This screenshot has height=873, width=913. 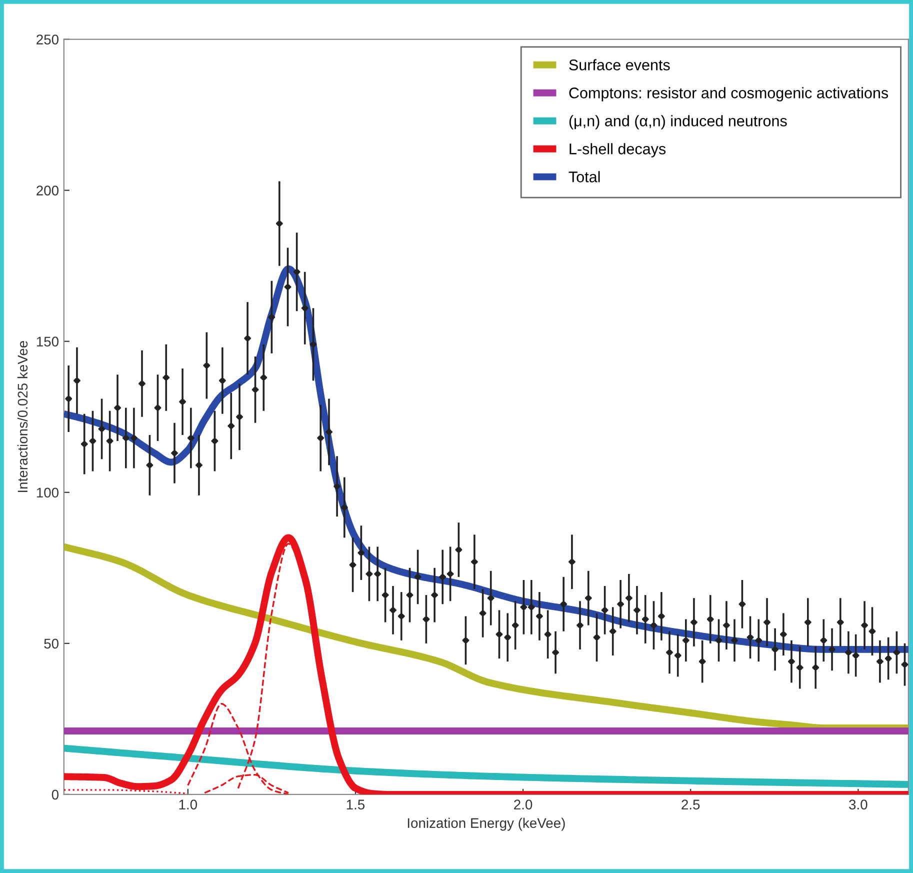 I want to click on legend-label: Comptons: resistor and cosmogenic activations, so click(x=728, y=94).